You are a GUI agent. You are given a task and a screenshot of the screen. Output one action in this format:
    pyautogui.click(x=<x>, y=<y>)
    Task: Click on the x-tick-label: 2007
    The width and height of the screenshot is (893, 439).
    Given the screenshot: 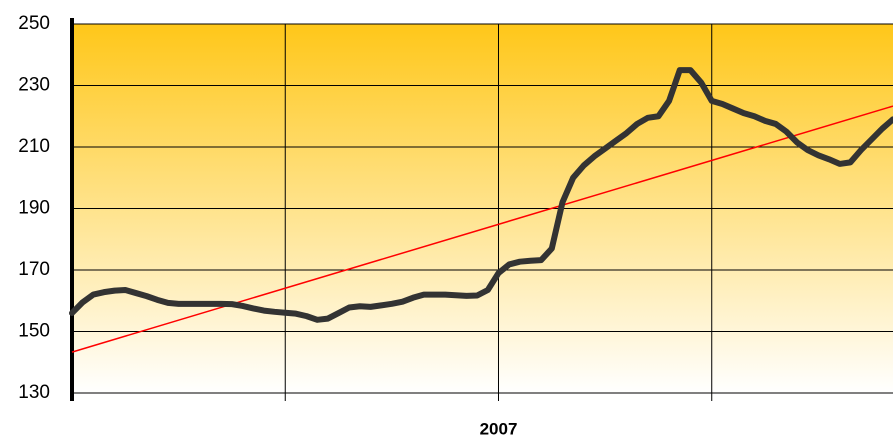 What is the action you would take?
    pyautogui.click(x=499, y=428)
    